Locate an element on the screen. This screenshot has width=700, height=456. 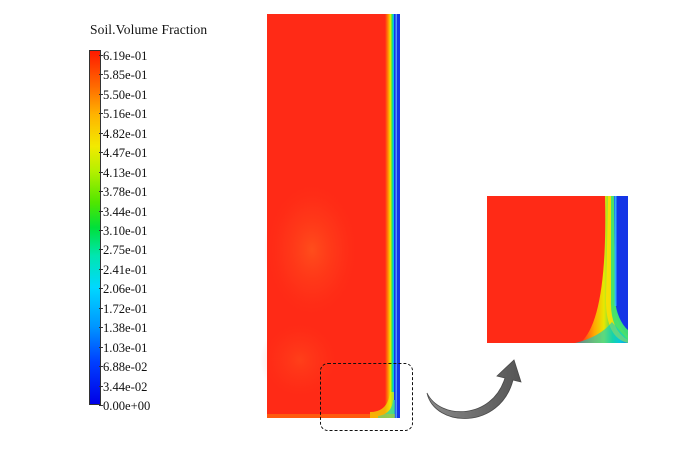
colorbar is located at coordinates (95, 227).